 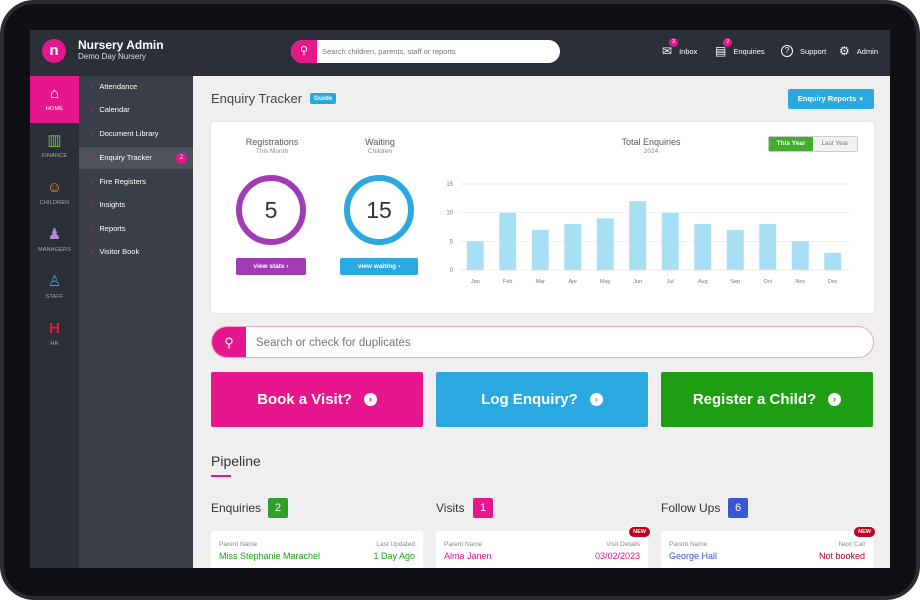 I want to click on x-tick-label: Aug, so click(x=703, y=282).